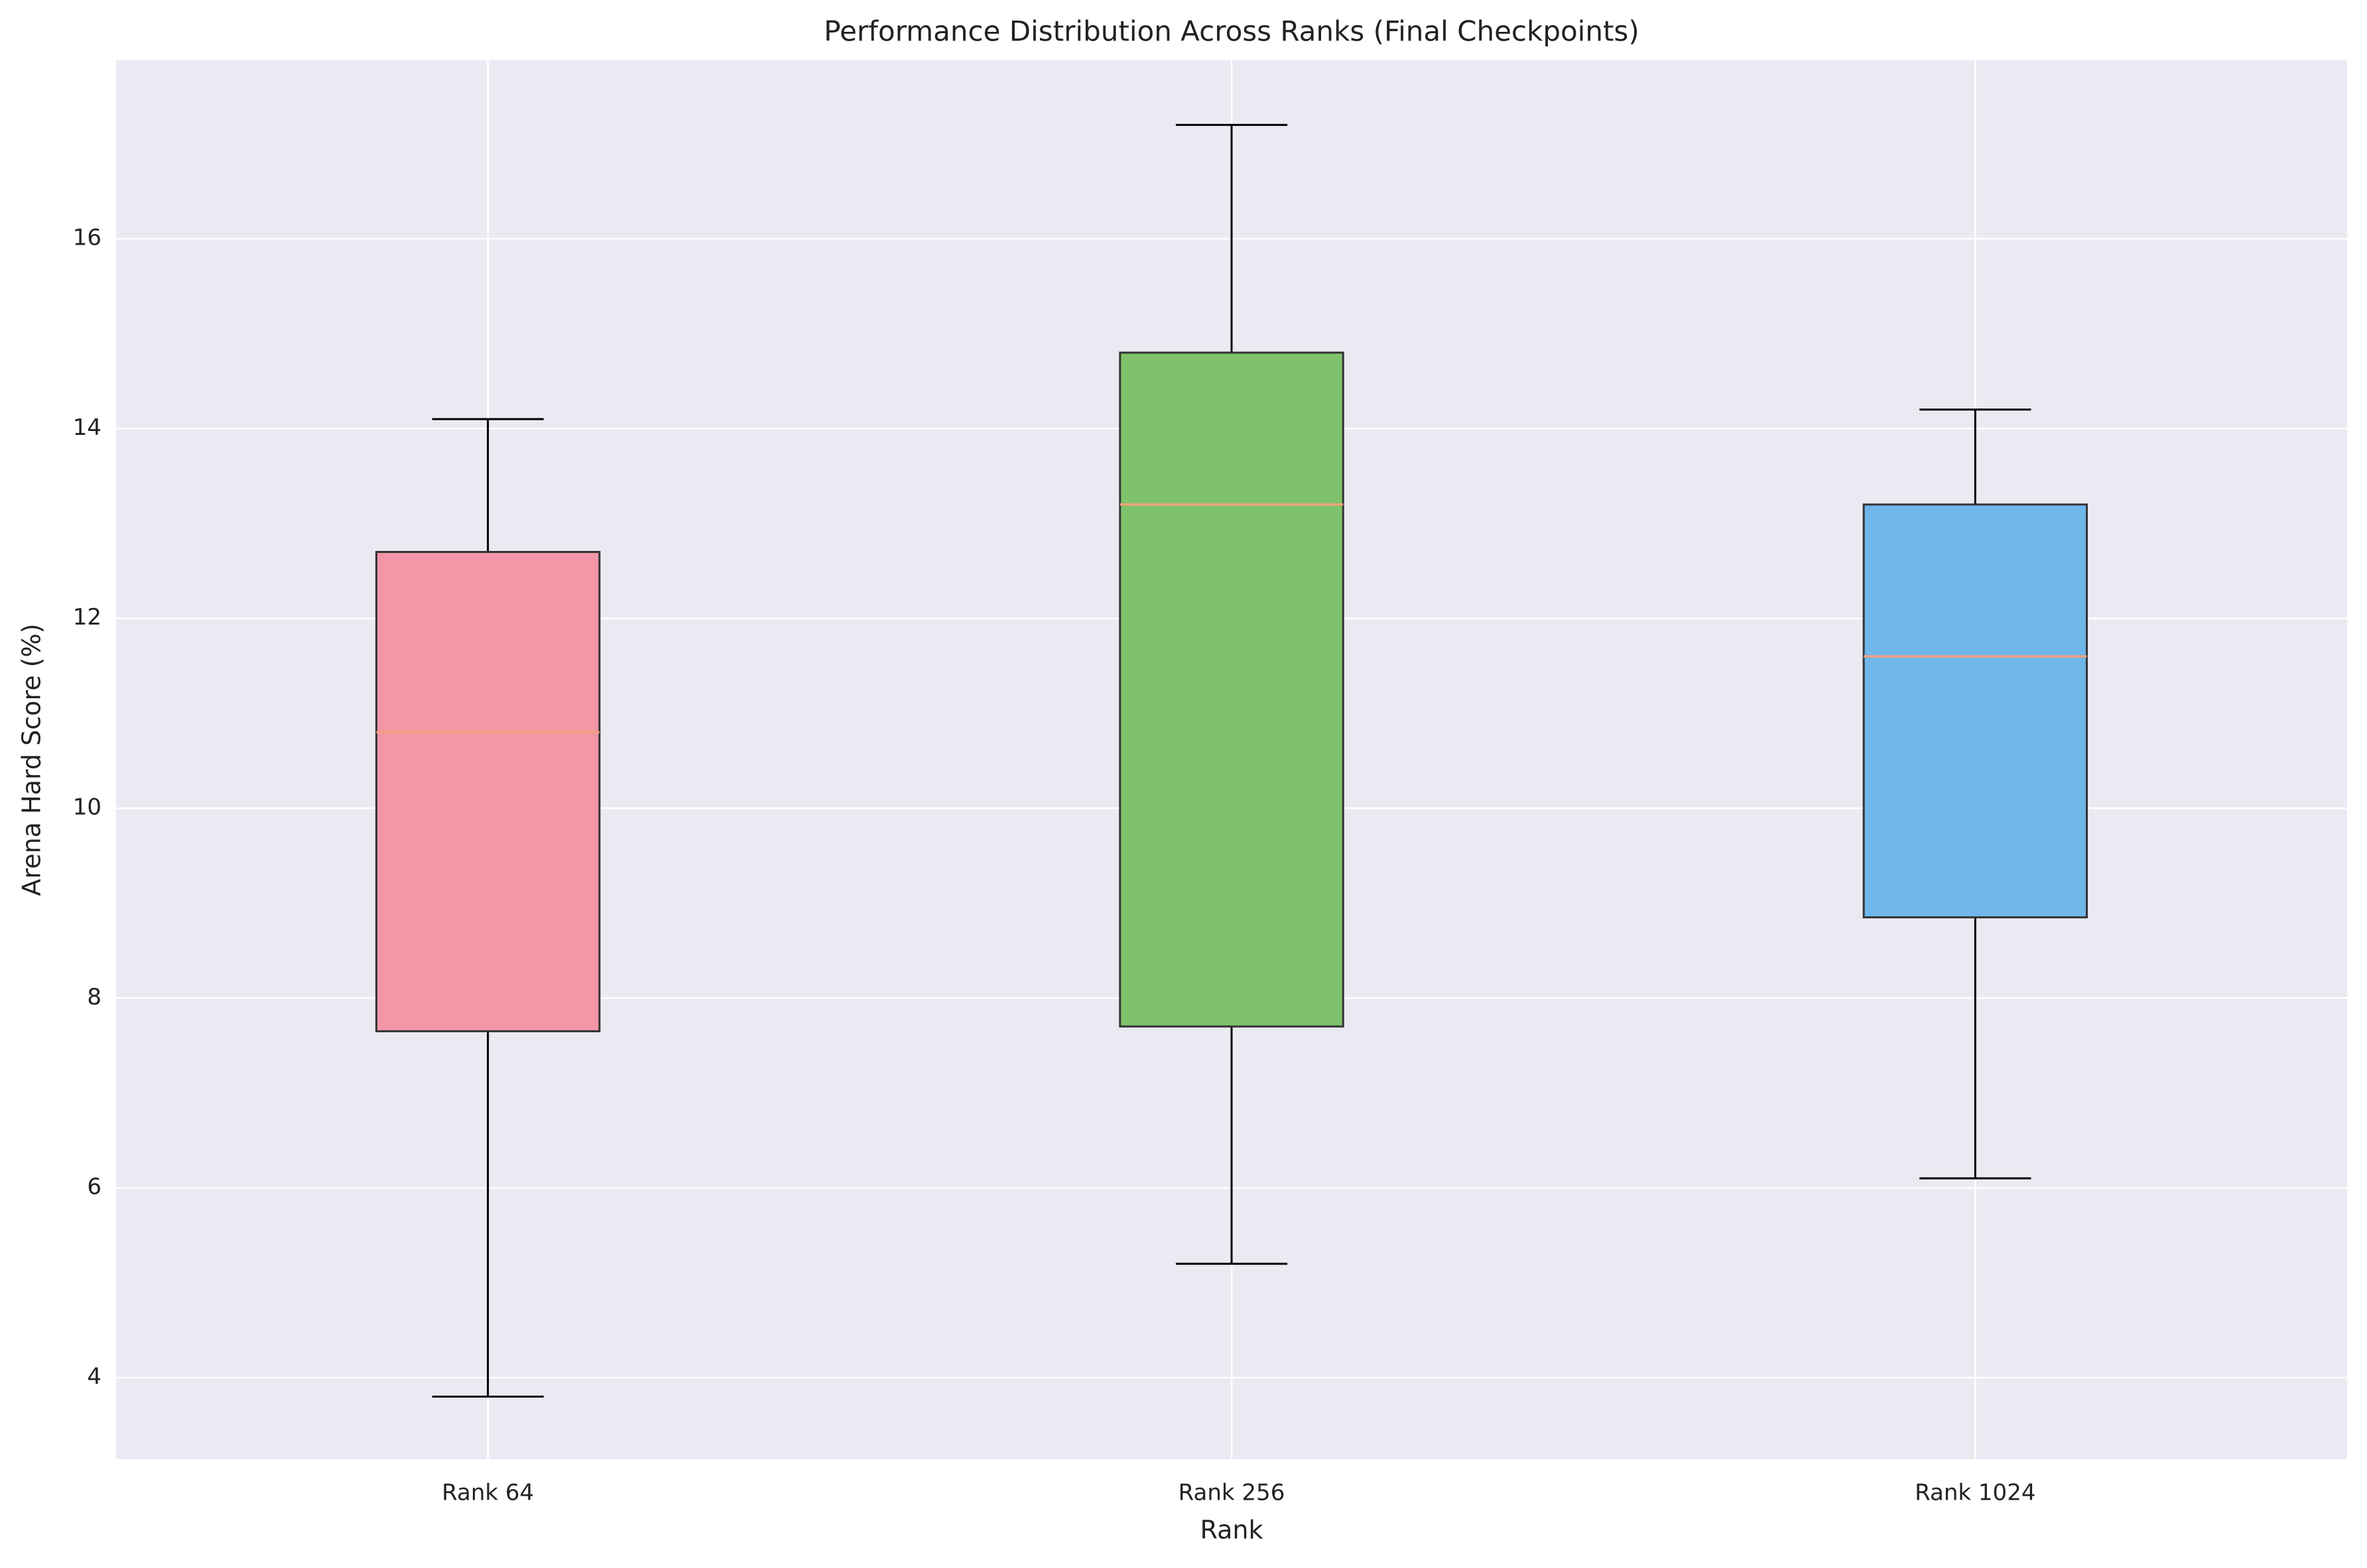  I want to click on x-tick-label: Rank 1024, so click(1975, 1493).